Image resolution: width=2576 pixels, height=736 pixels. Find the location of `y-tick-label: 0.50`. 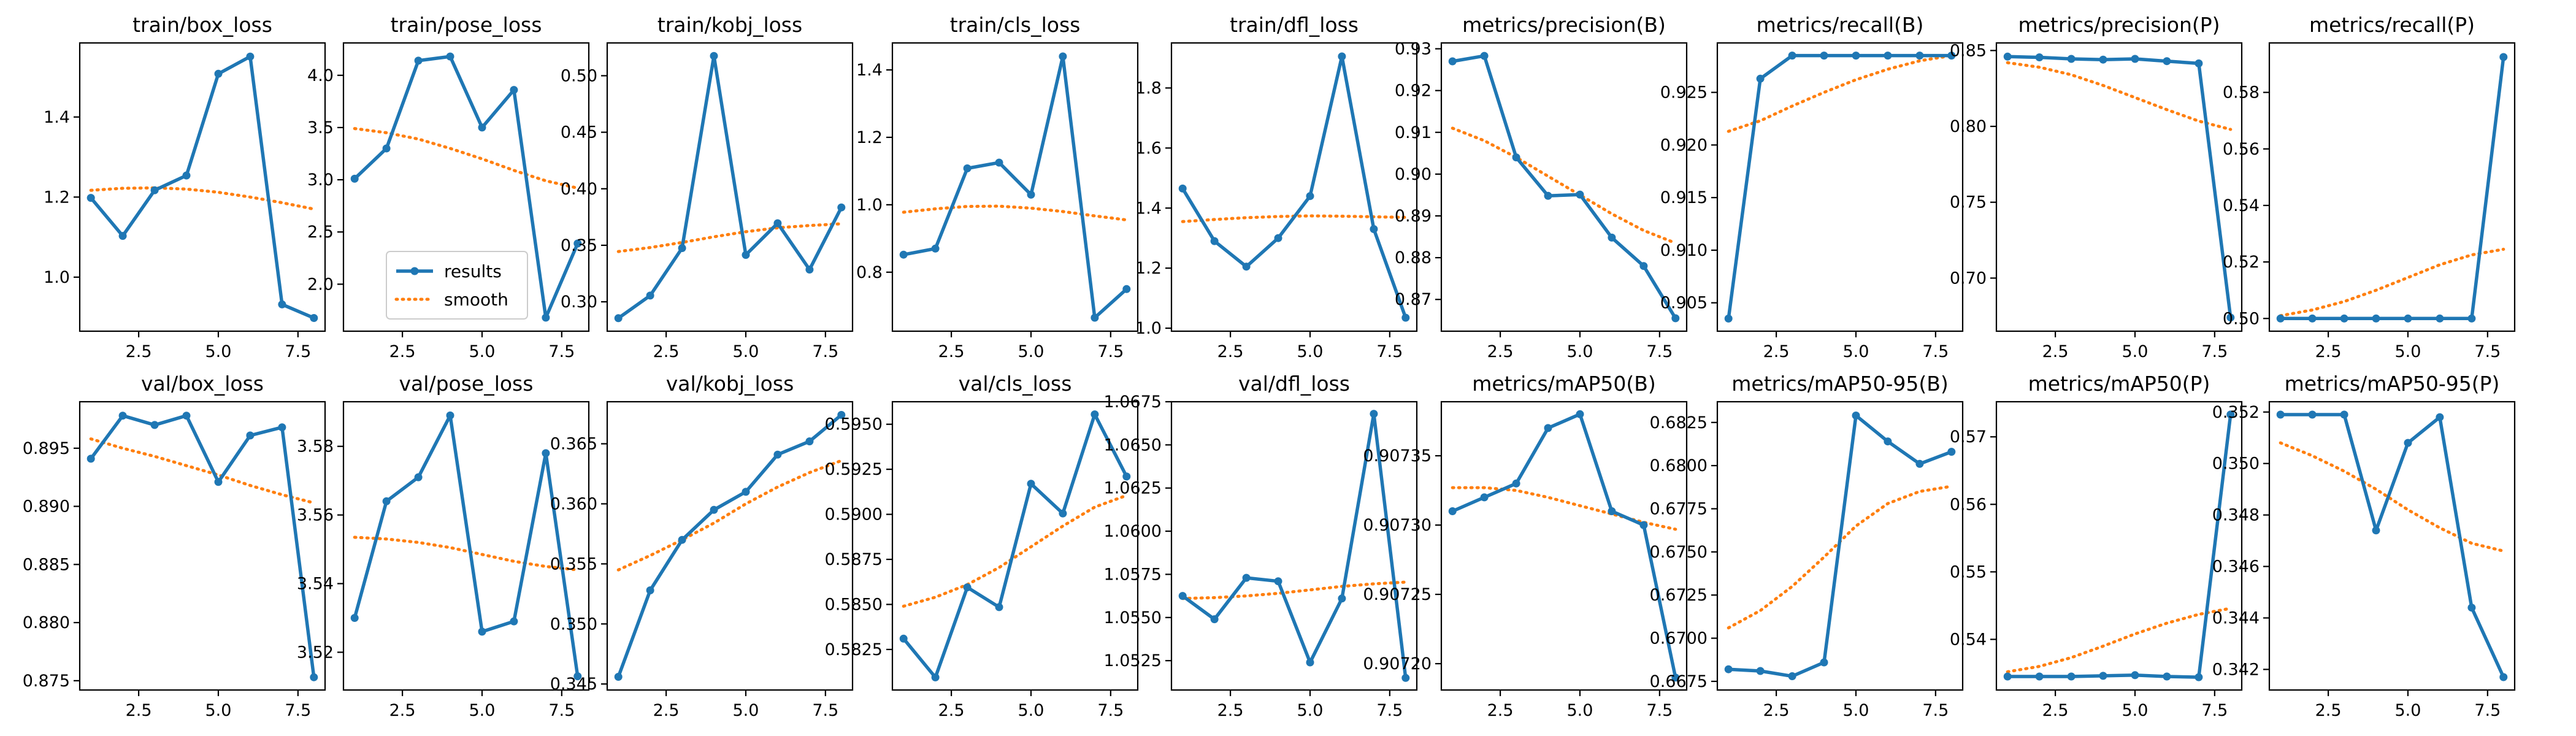

y-tick-label: 0.50 is located at coordinates (2241, 318).